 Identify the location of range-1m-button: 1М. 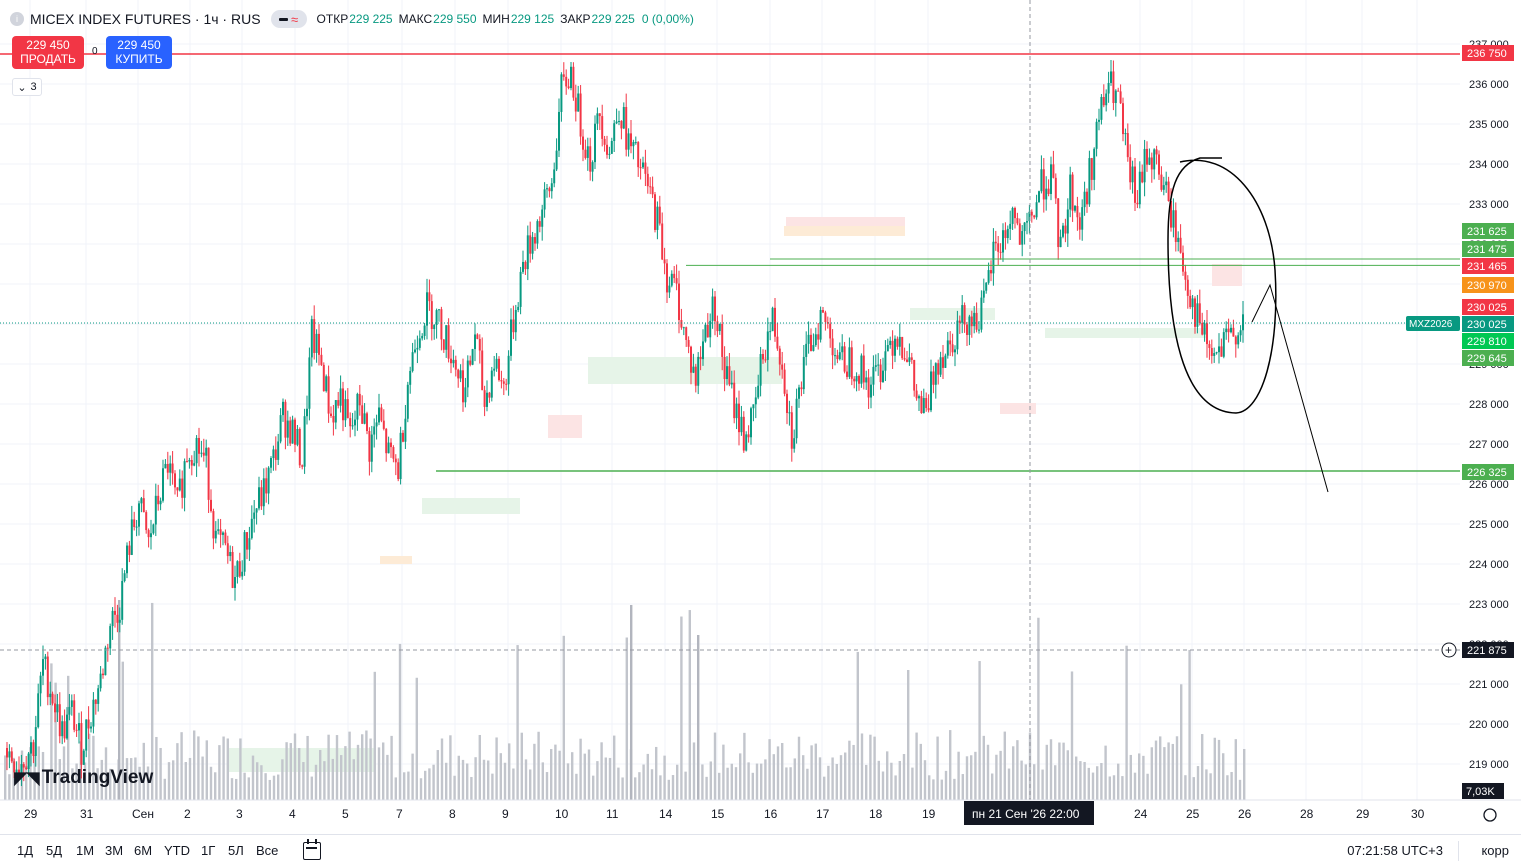
(85, 850).